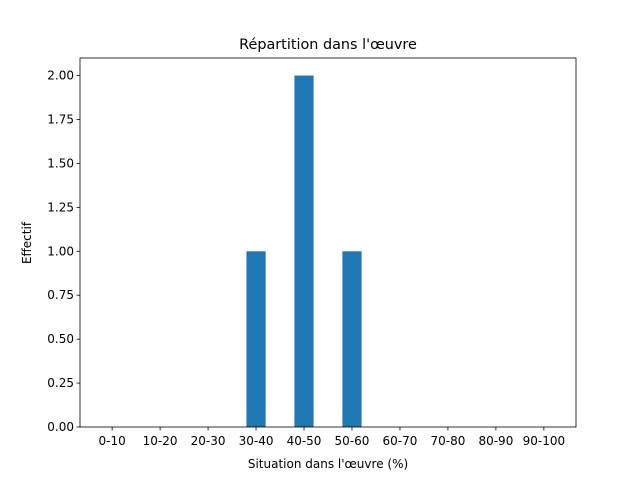 This screenshot has height=480, width=640. I want to click on x-tick-label: 90-100, so click(544, 441).